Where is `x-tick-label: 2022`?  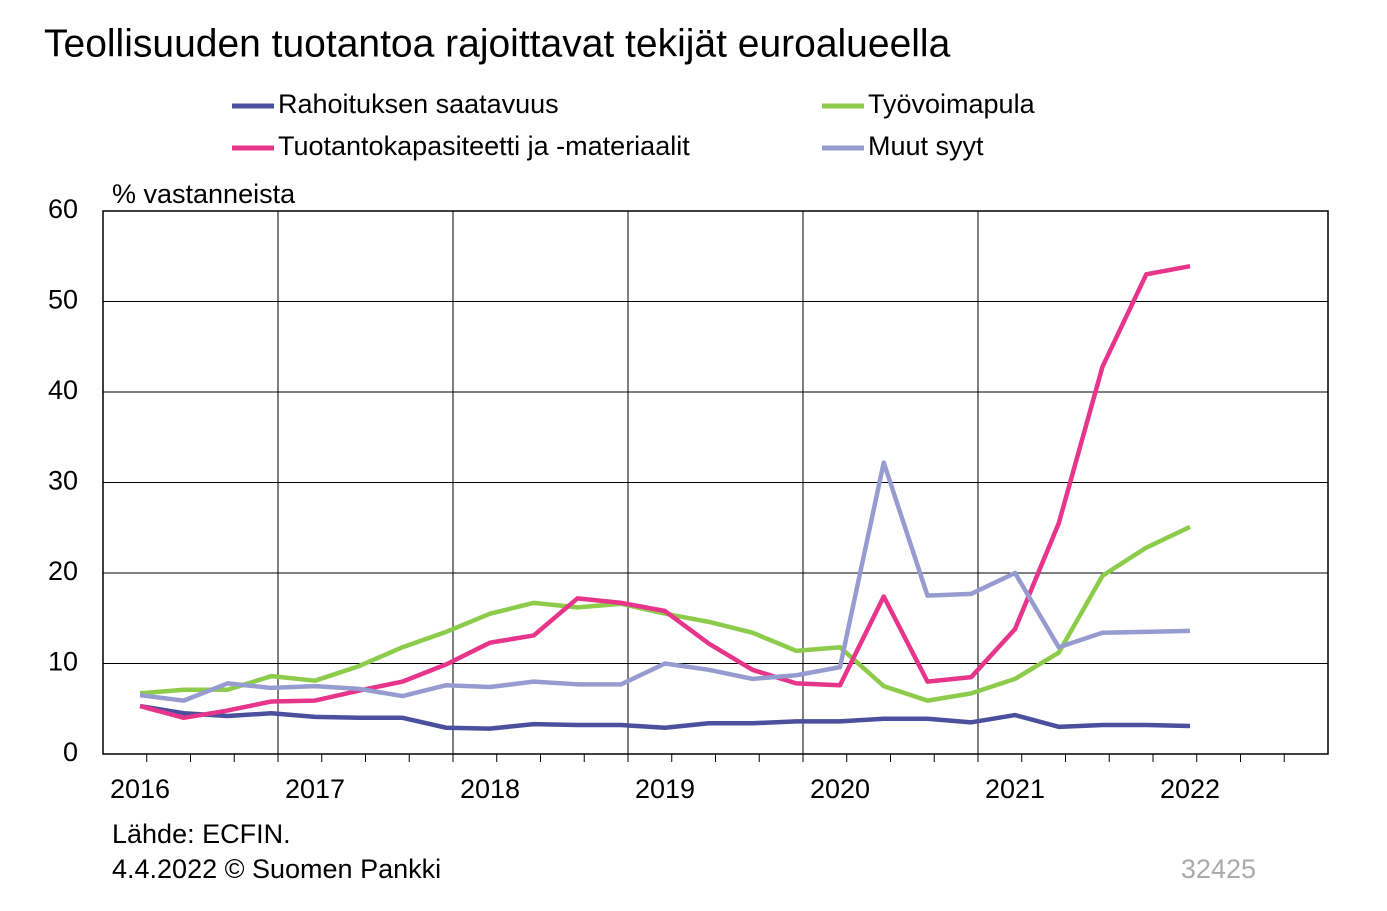 x-tick-label: 2022 is located at coordinates (1190, 789).